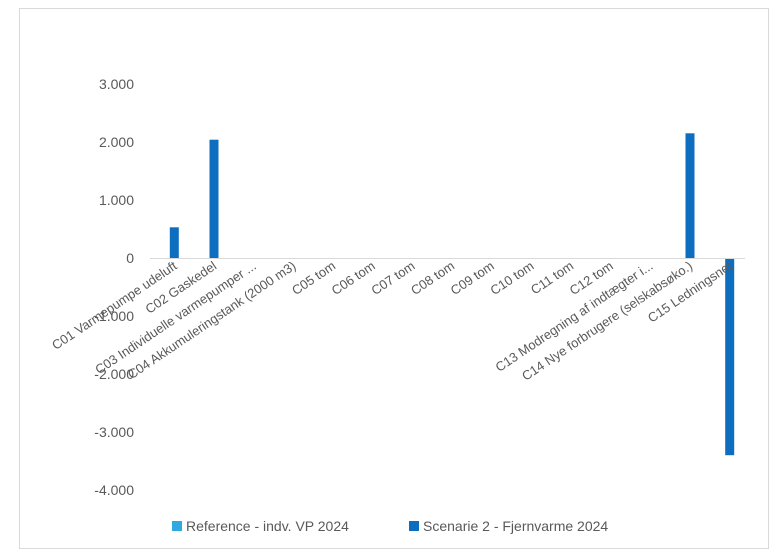  Describe the element at coordinates (114, 432) in the screenshot. I see `y-tick-label: -3.000` at that location.